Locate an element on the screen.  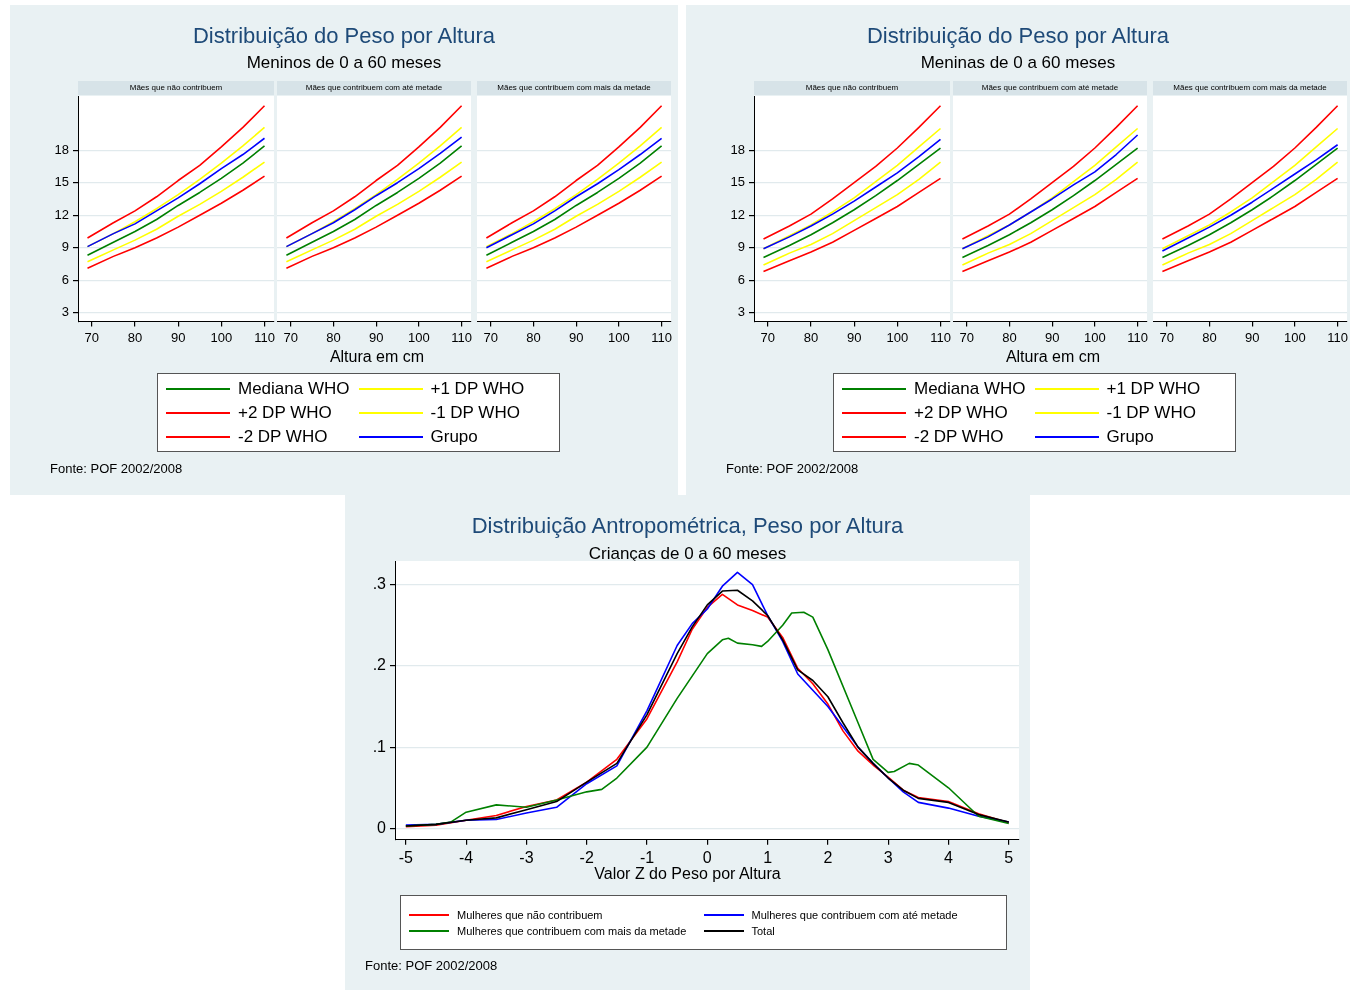
x-tick-label: -3 is located at coordinates (526, 857).